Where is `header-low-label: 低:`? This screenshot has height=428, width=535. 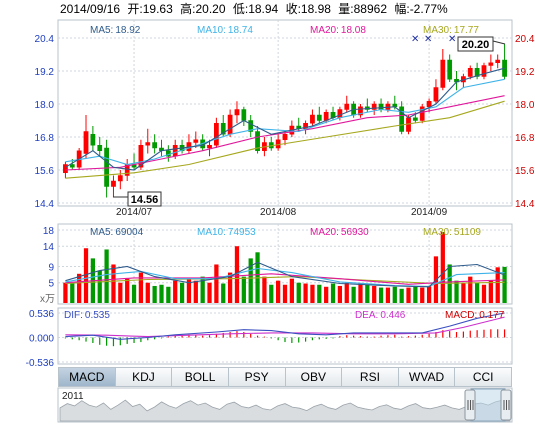
header-low-label: 低: is located at coordinates (240, 9).